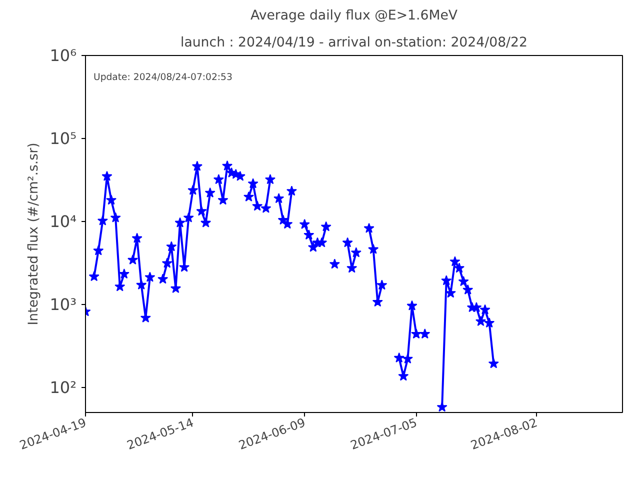 This screenshot has width=640, height=480. Describe the element at coordinates (63, 304) in the screenshot. I see `y-tick-label: 10³` at that location.